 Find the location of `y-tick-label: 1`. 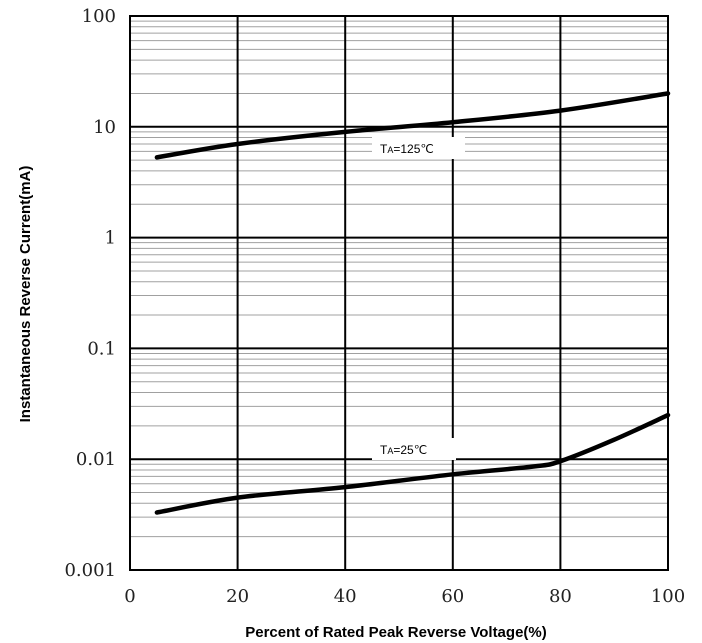

y-tick-label: 1 is located at coordinates (110, 238).